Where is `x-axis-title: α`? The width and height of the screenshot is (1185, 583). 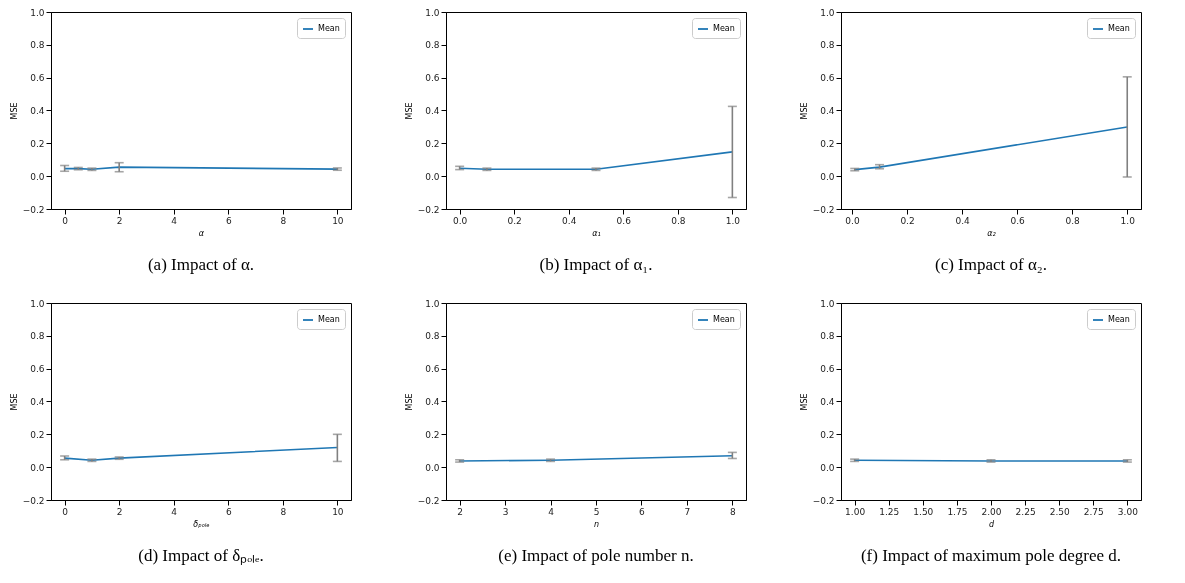
x-axis-title: α is located at coordinates (201, 233).